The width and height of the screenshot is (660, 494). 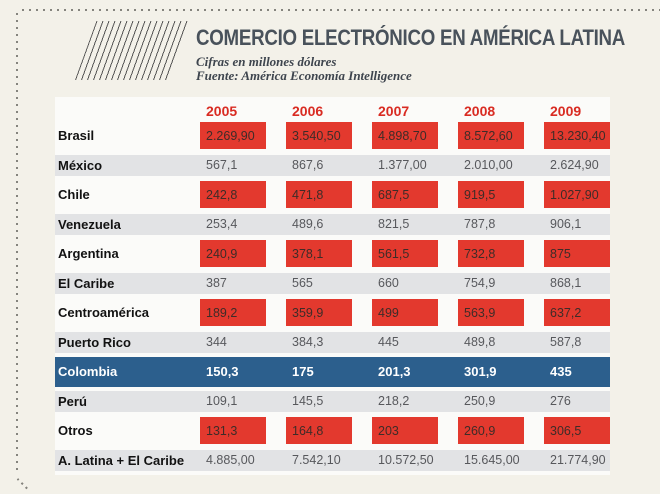 What do you see at coordinates (72, 401) in the screenshot?
I see `row-label: Perú` at bounding box center [72, 401].